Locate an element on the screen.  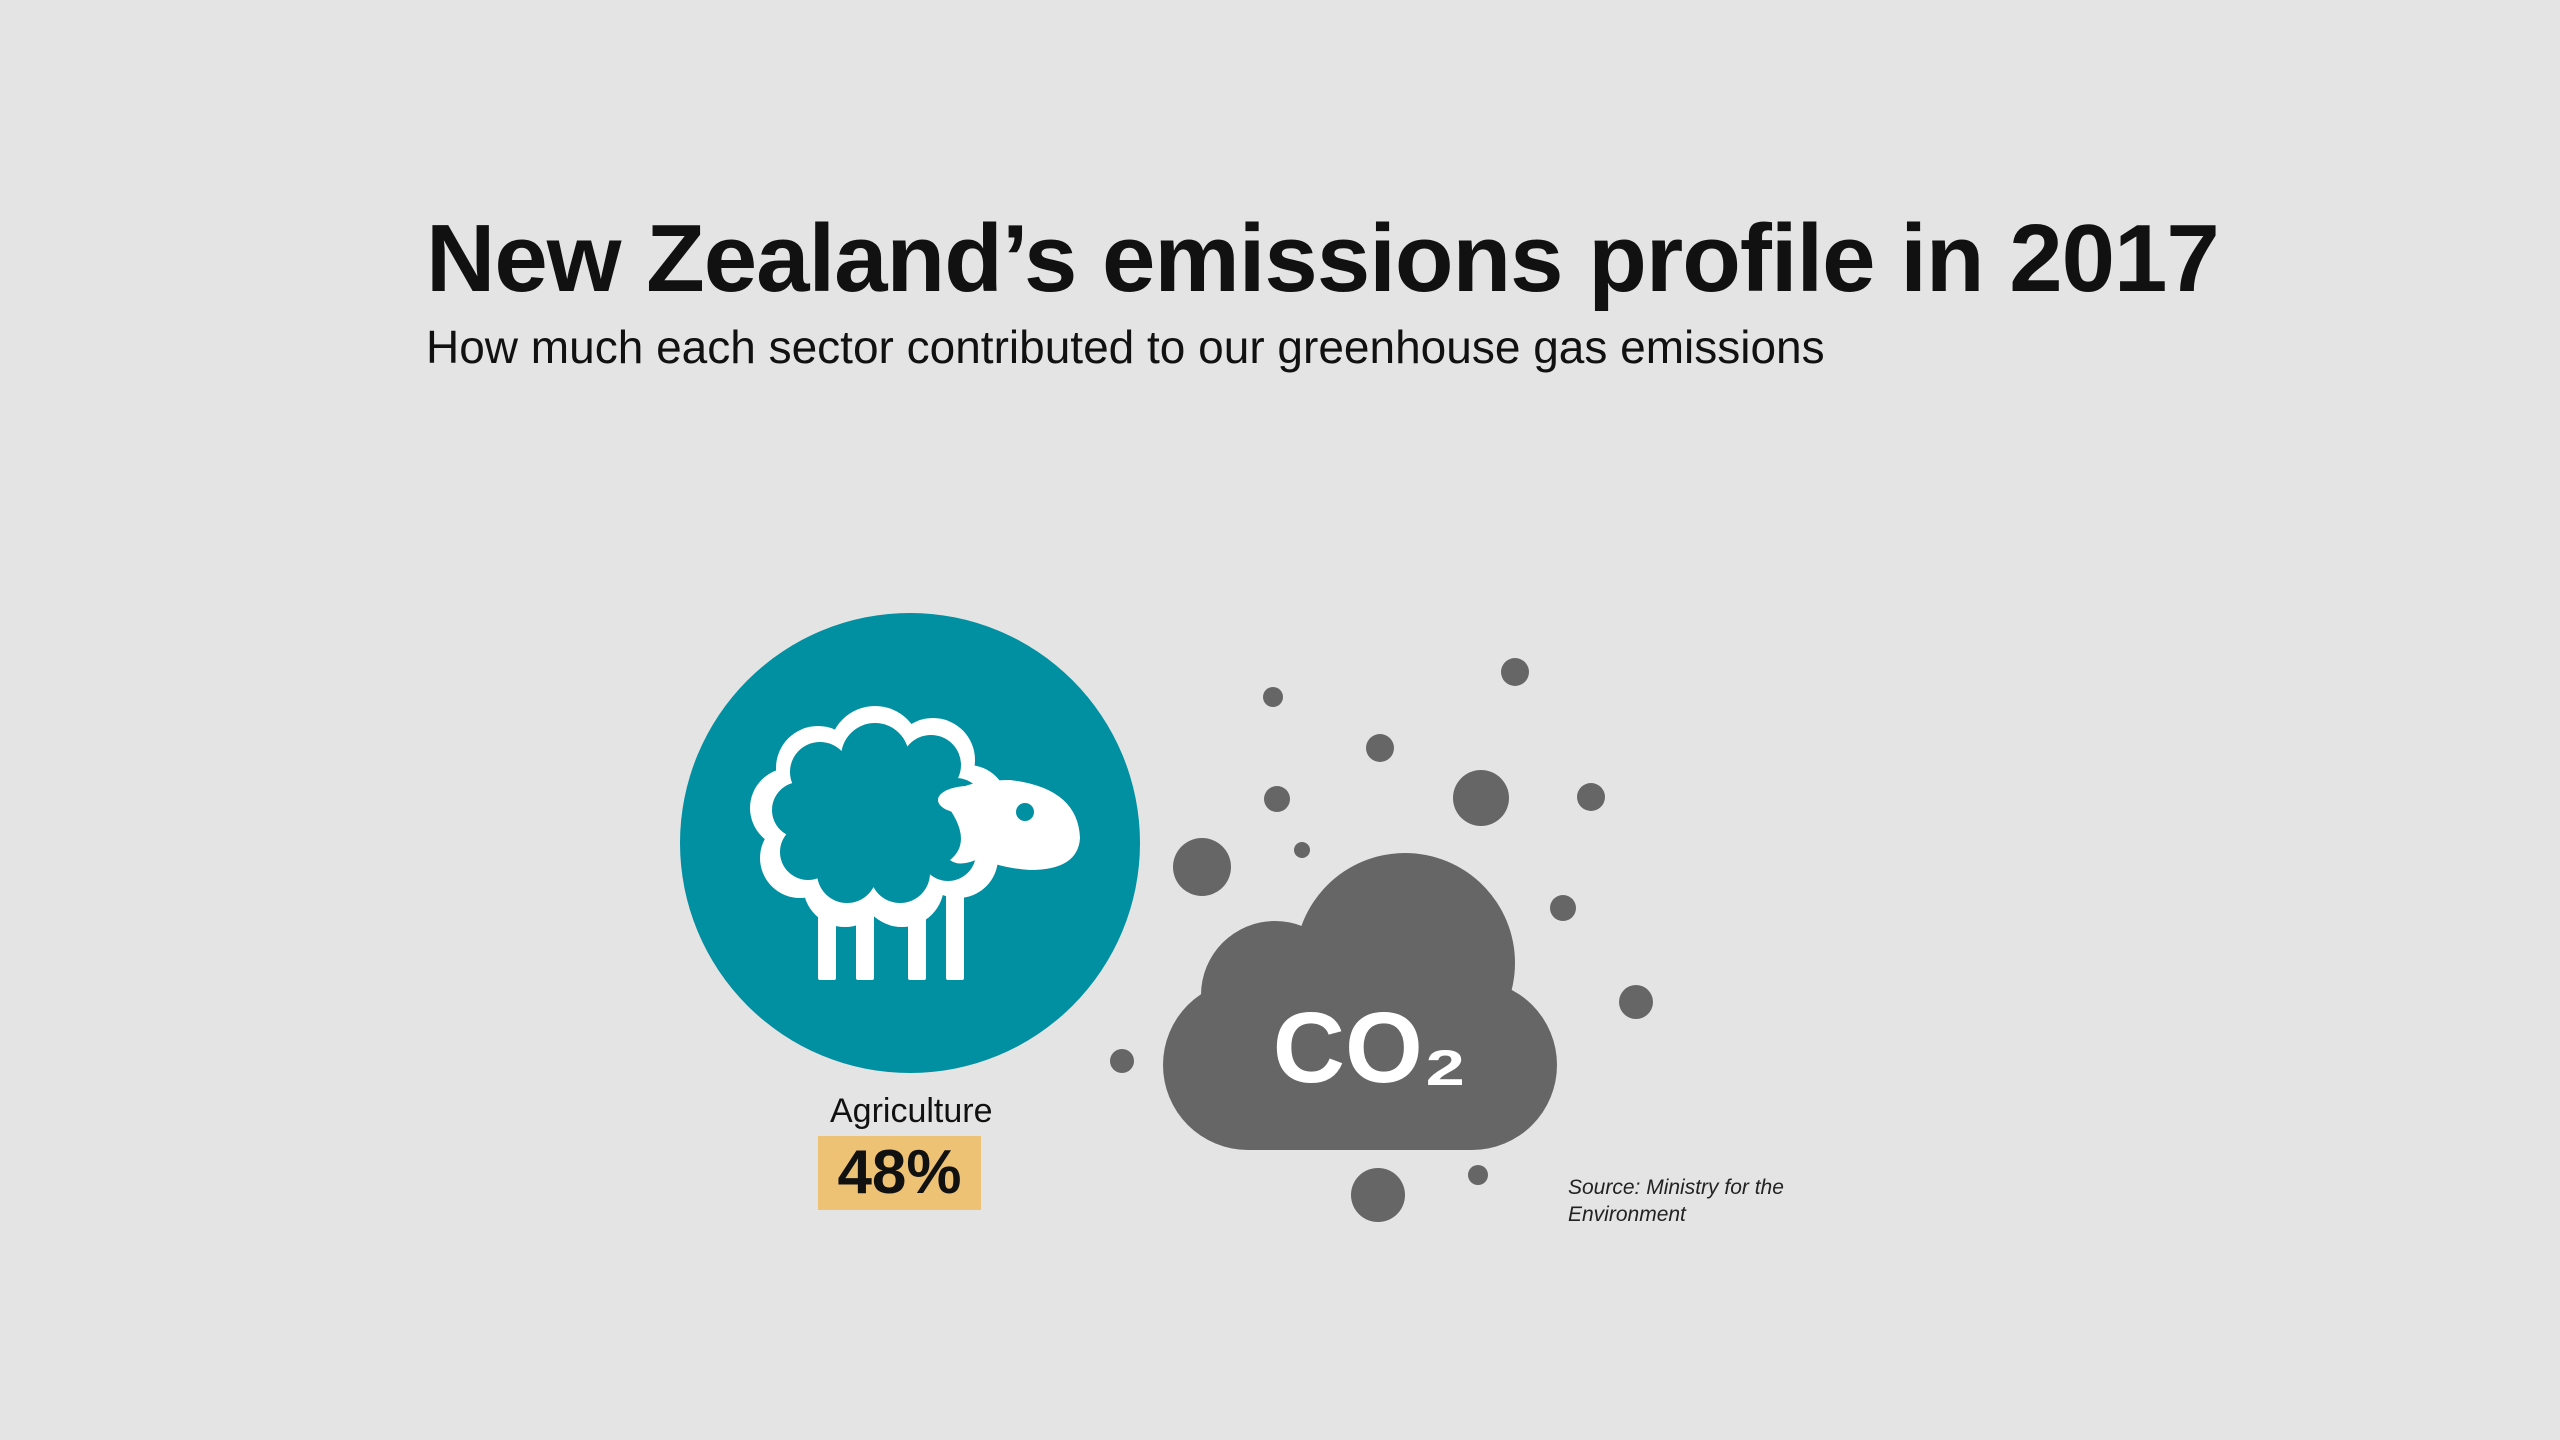
sector-value-badge: 48% is located at coordinates (899, 1173).